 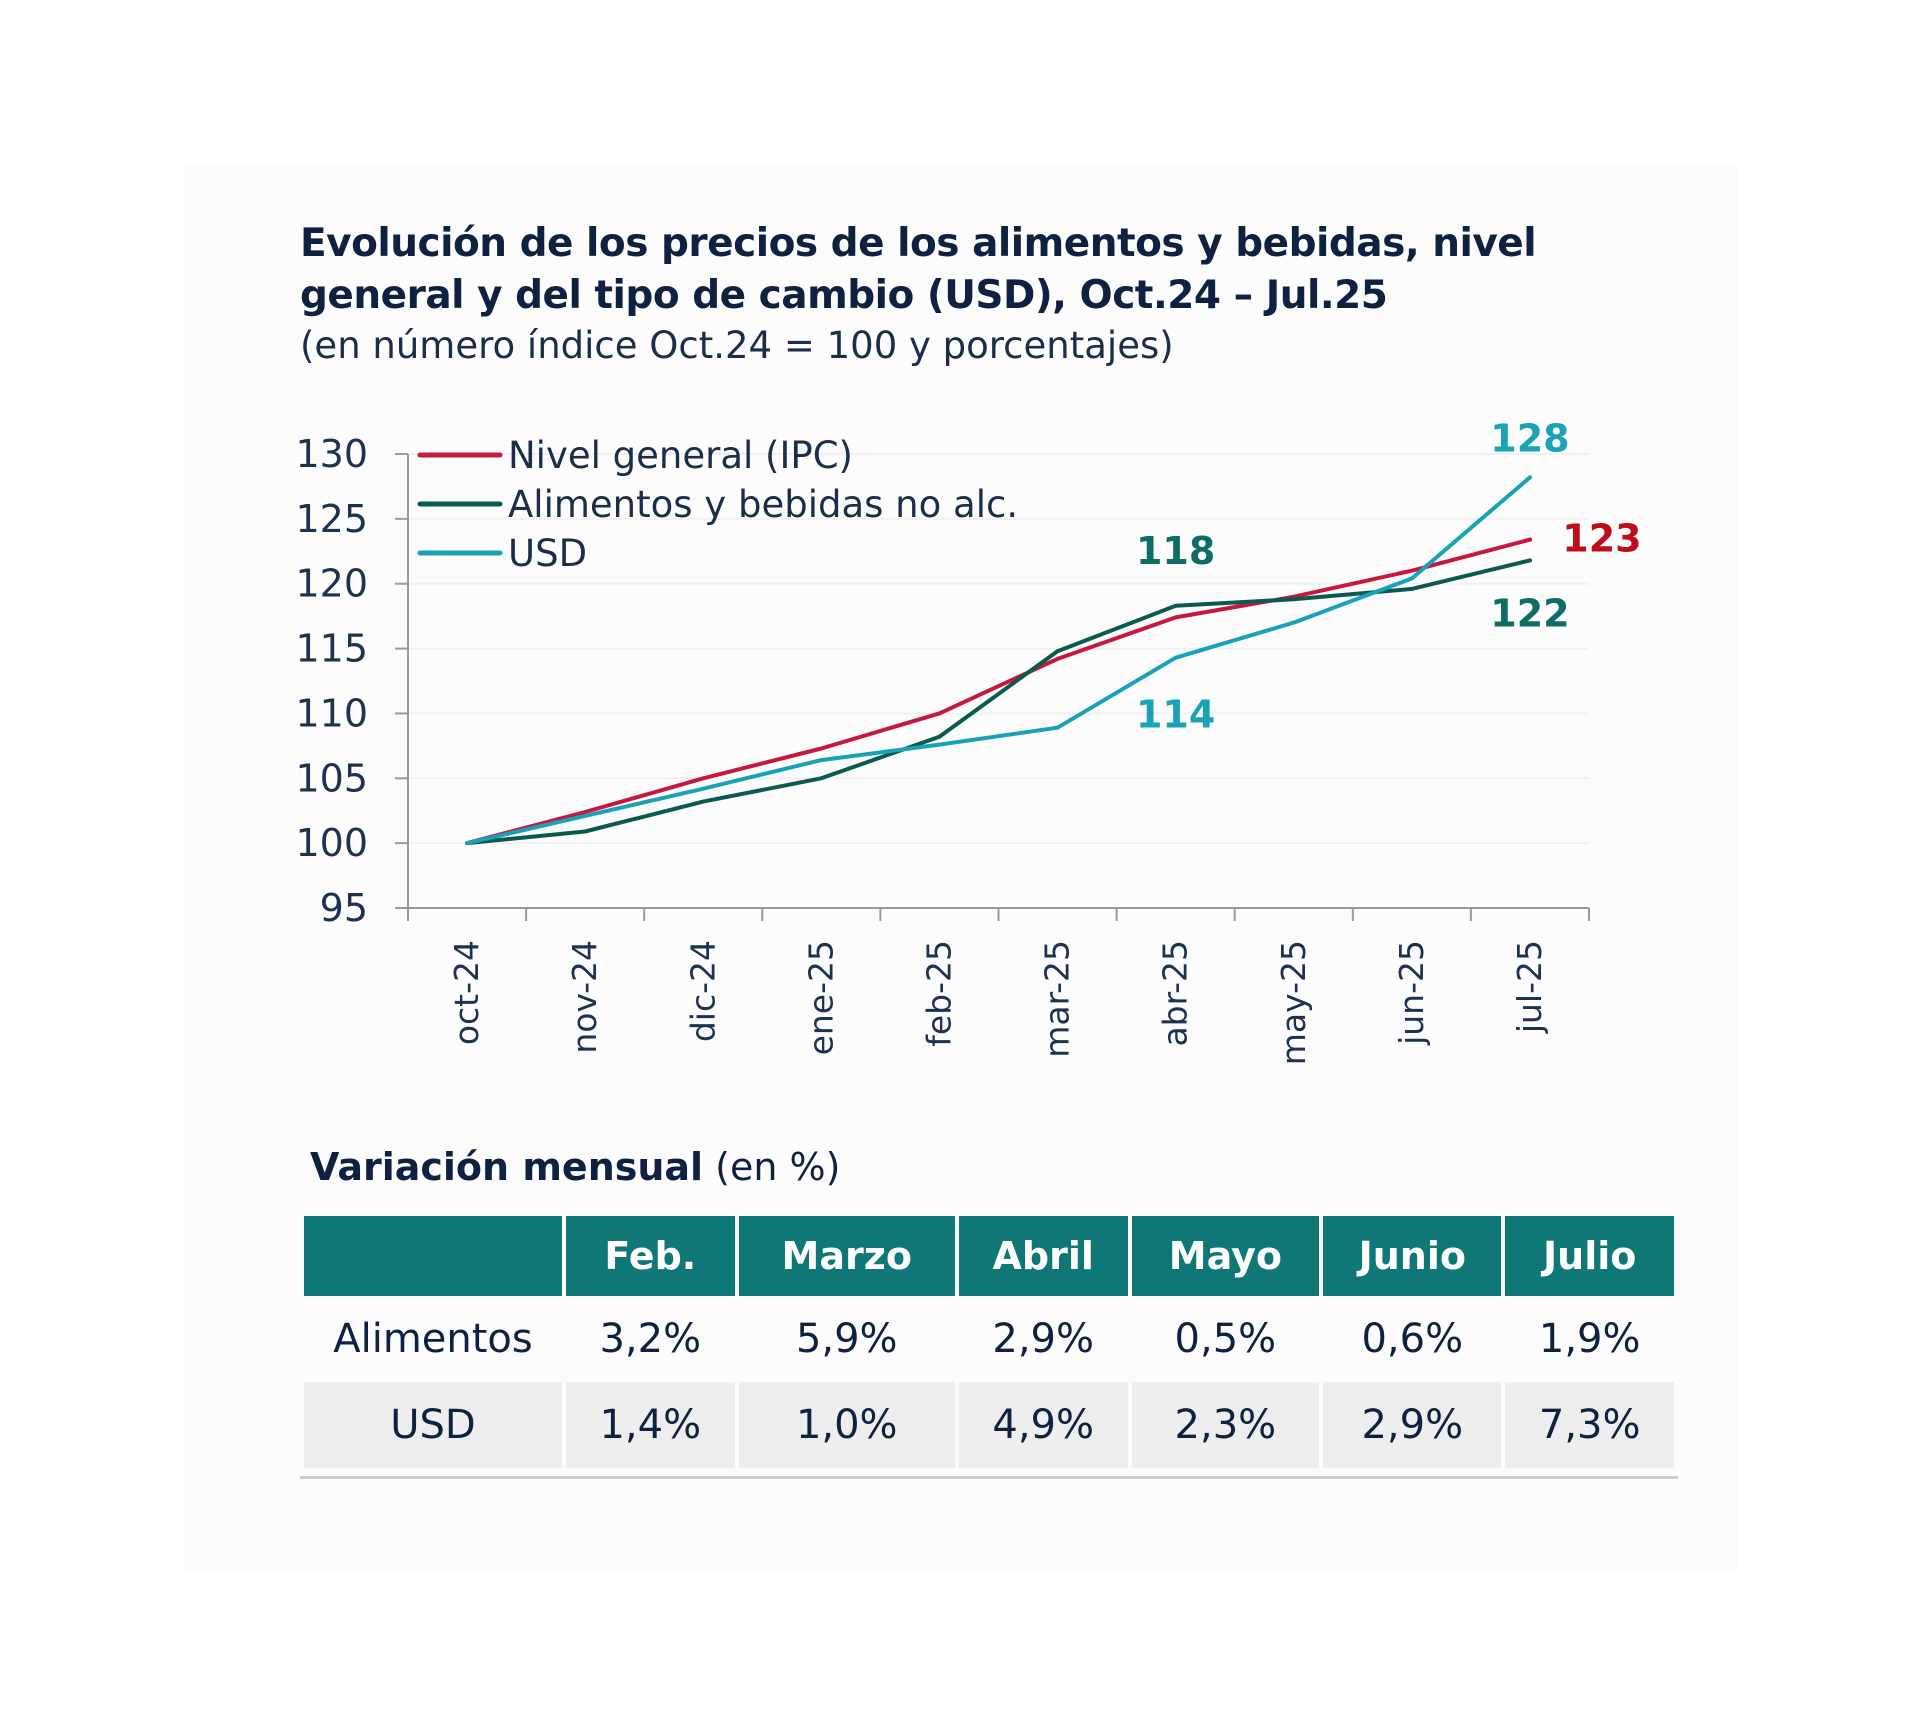 I want to click on legend-label: Alimentos y bebidas no alc., so click(x=763, y=504).